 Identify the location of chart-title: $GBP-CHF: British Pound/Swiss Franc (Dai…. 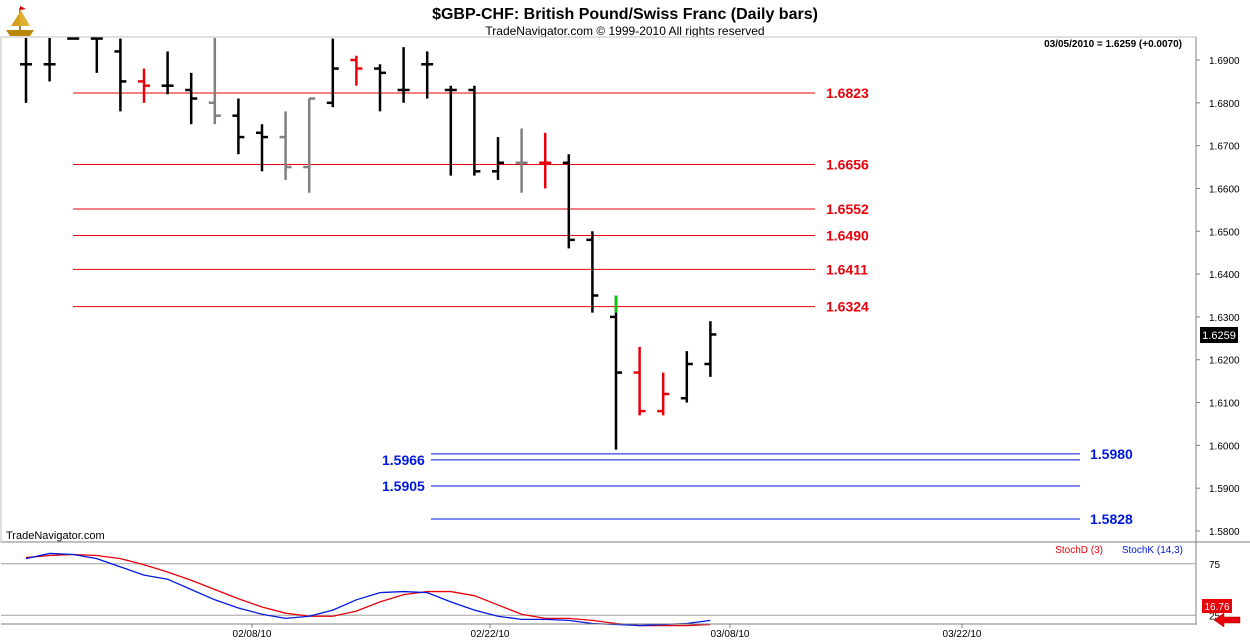
(625, 14).